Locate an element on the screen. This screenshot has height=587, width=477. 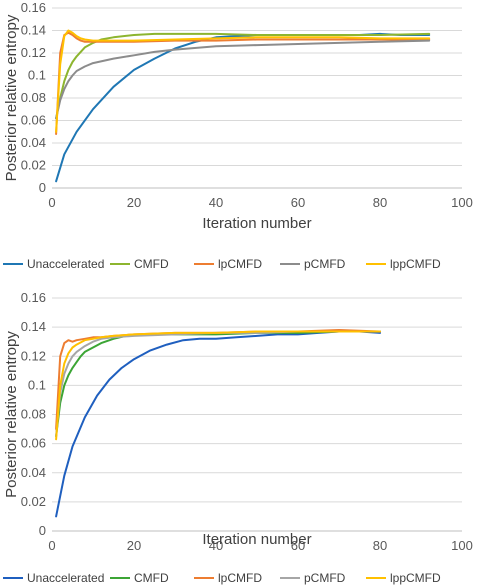
chart-0-xtick-label: 40 is located at coordinates (216, 202).